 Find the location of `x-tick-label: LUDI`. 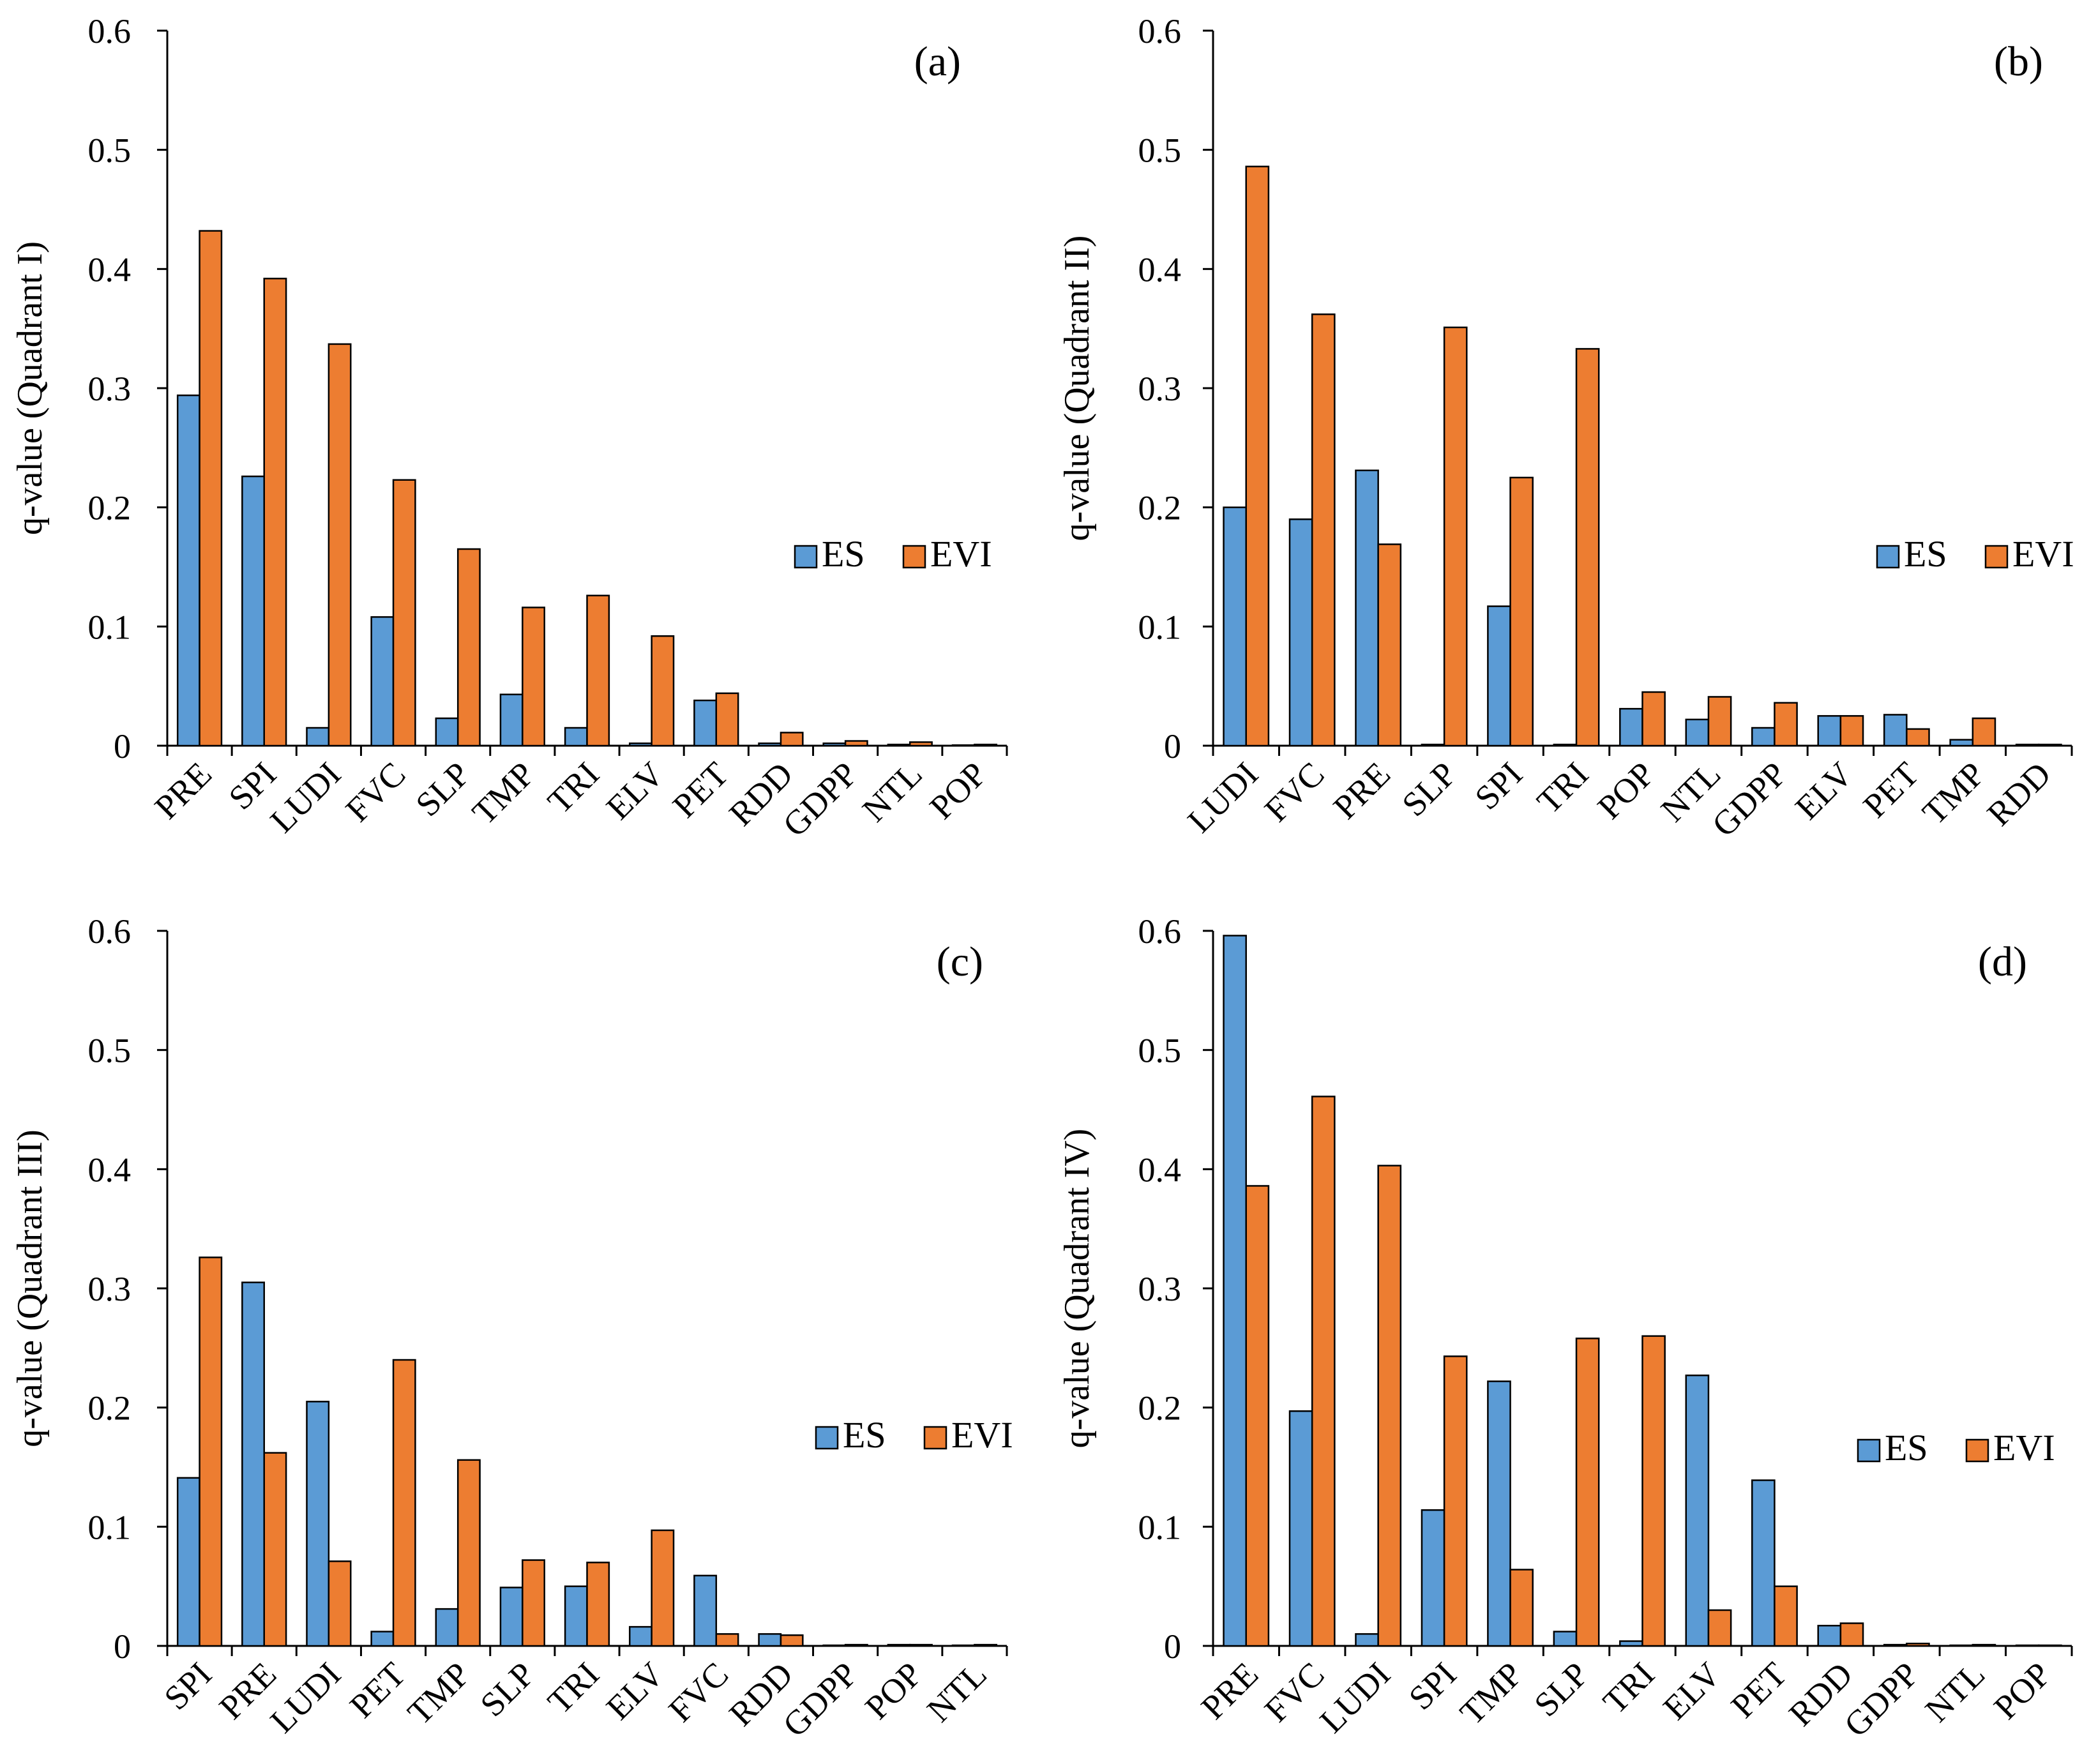

x-tick-label: LUDI is located at coordinates (306, 1697).